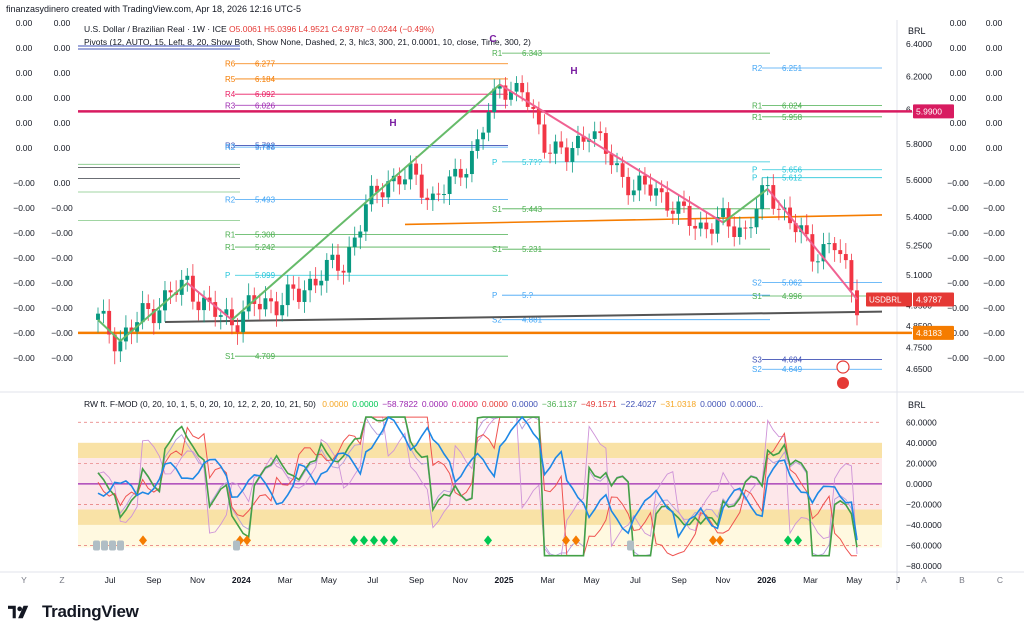 The width and height of the screenshot is (1024, 632). Describe the element at coordinates (230, 105) in the screenshot. I see `pivot-level-label: R3` at that location.